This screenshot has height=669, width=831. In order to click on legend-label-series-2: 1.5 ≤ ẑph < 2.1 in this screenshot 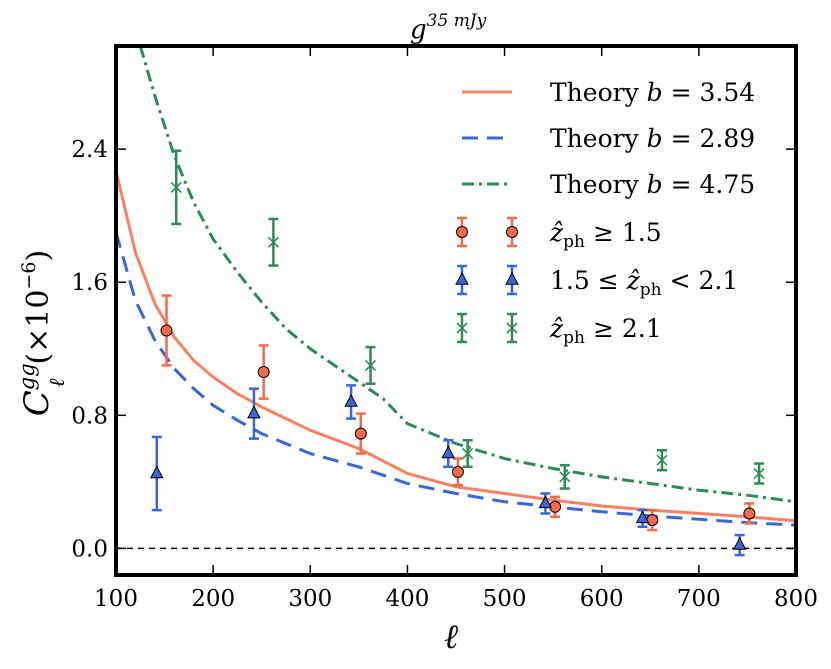, I will do `click(644, 283)`.